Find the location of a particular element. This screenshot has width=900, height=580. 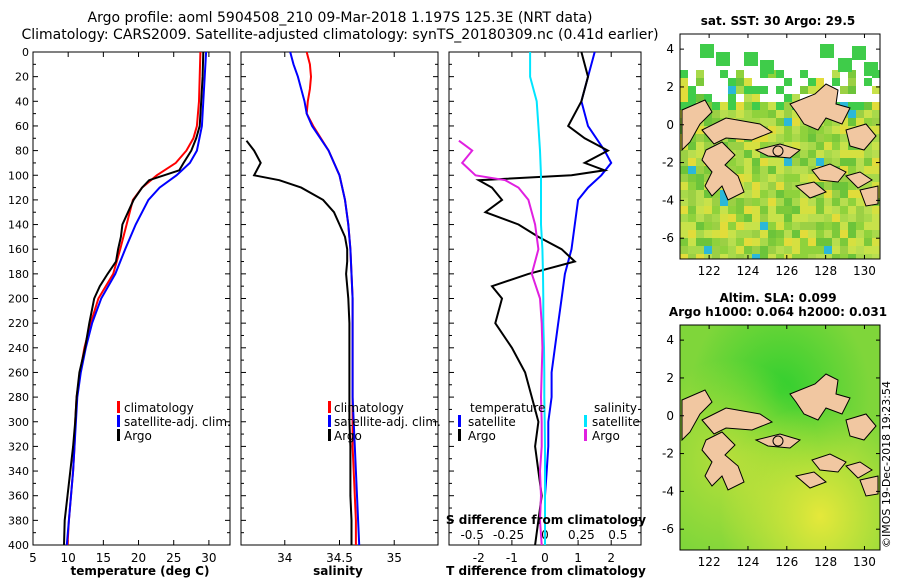

legend-swatch-sal-argo is located at coordinates (585, 435).